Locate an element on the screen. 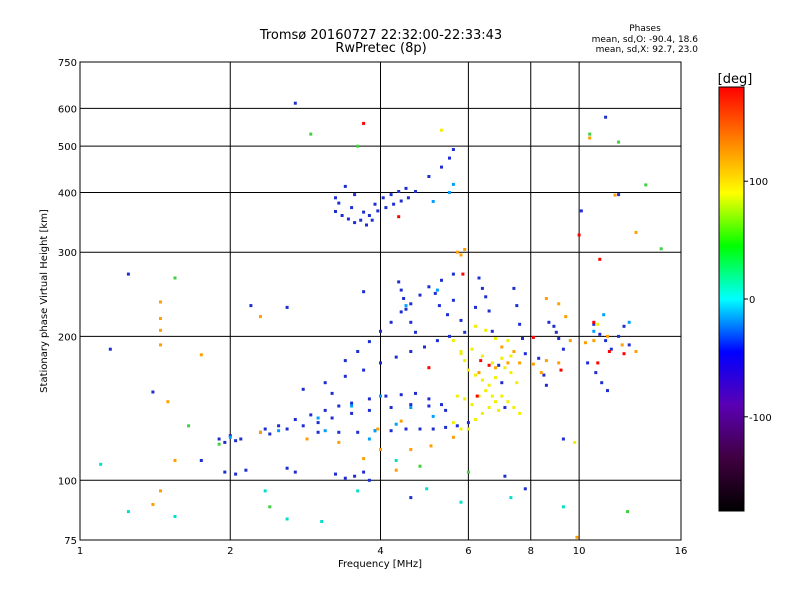 This screenshot has height=604, width=800. y-tick-label: 750 is located at coordinates (67, 63).